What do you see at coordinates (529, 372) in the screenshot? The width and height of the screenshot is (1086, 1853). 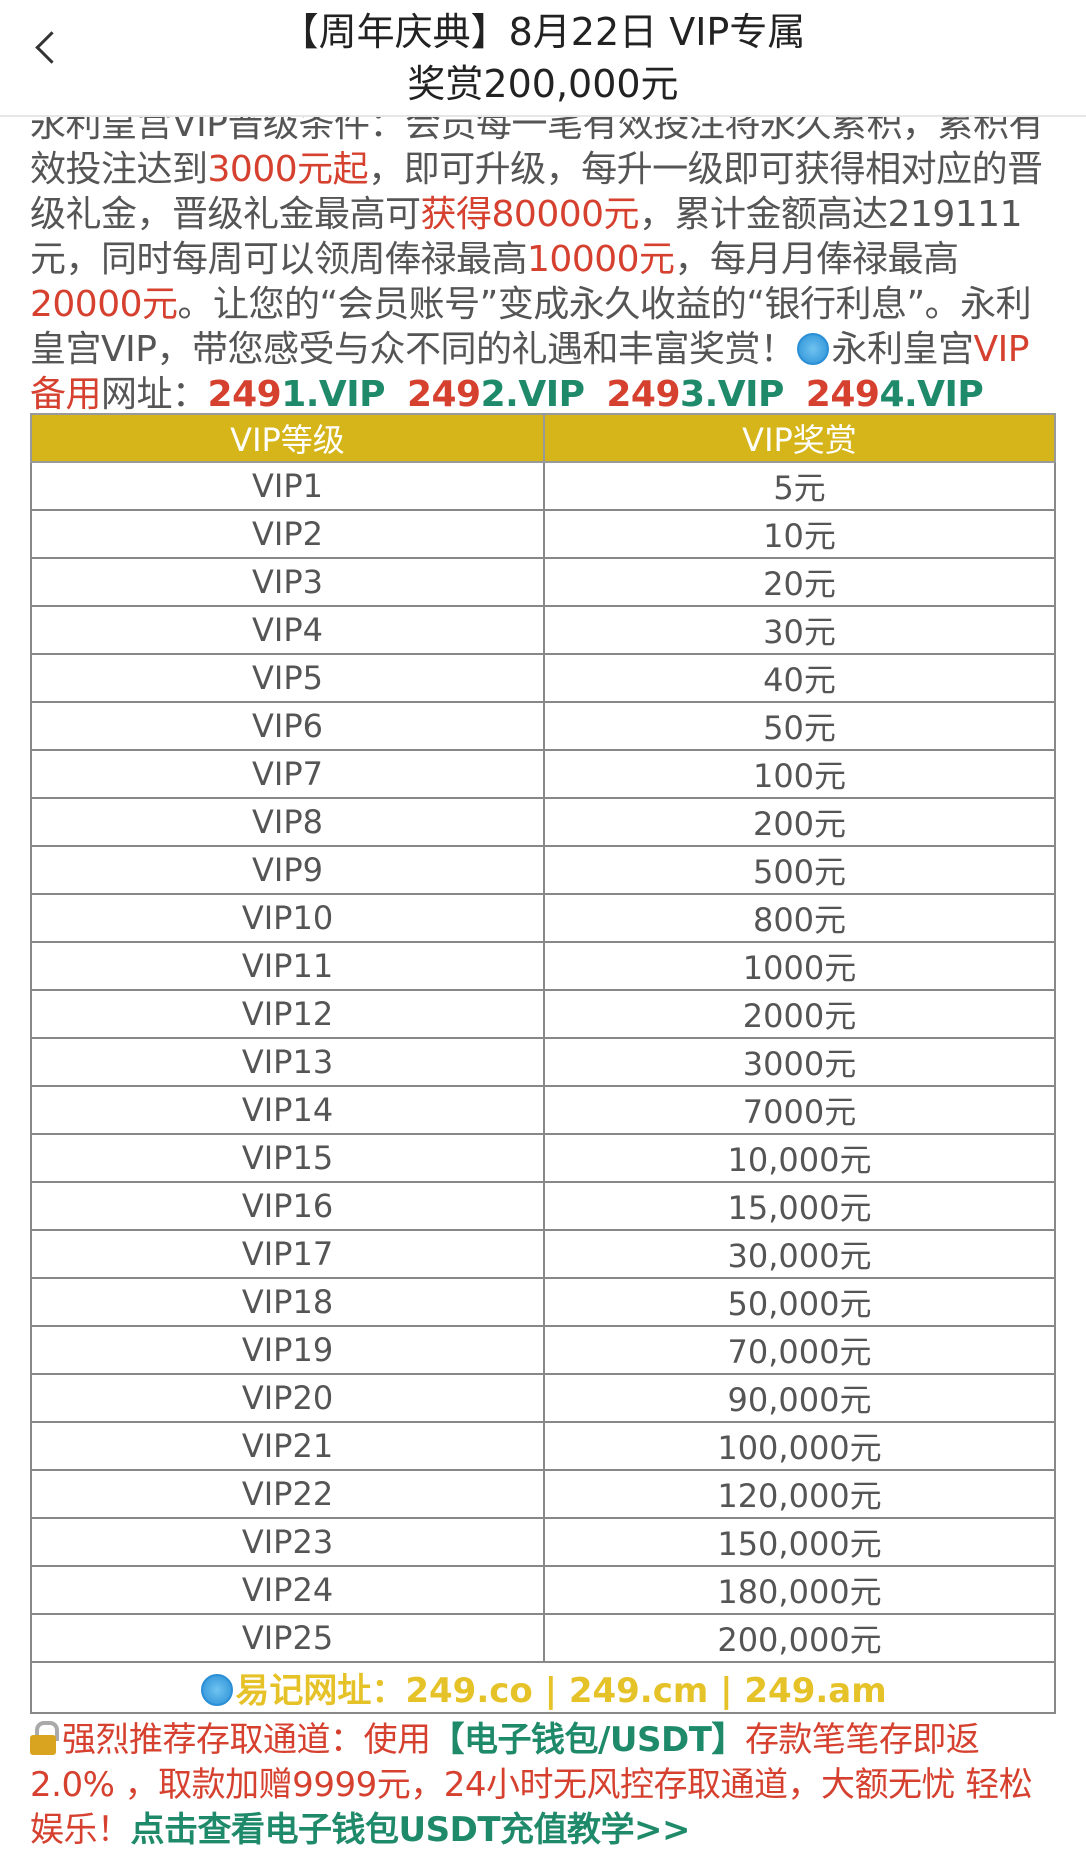 I see `intro-segment: VIP备用` at bounding box center [529, 372].